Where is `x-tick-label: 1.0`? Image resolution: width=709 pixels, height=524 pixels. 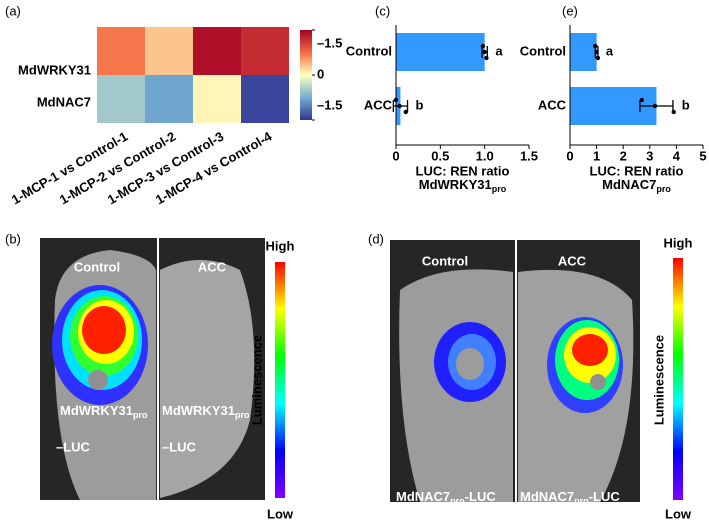 x-tick-label: 1.0 is located at coordinates (485, 155).